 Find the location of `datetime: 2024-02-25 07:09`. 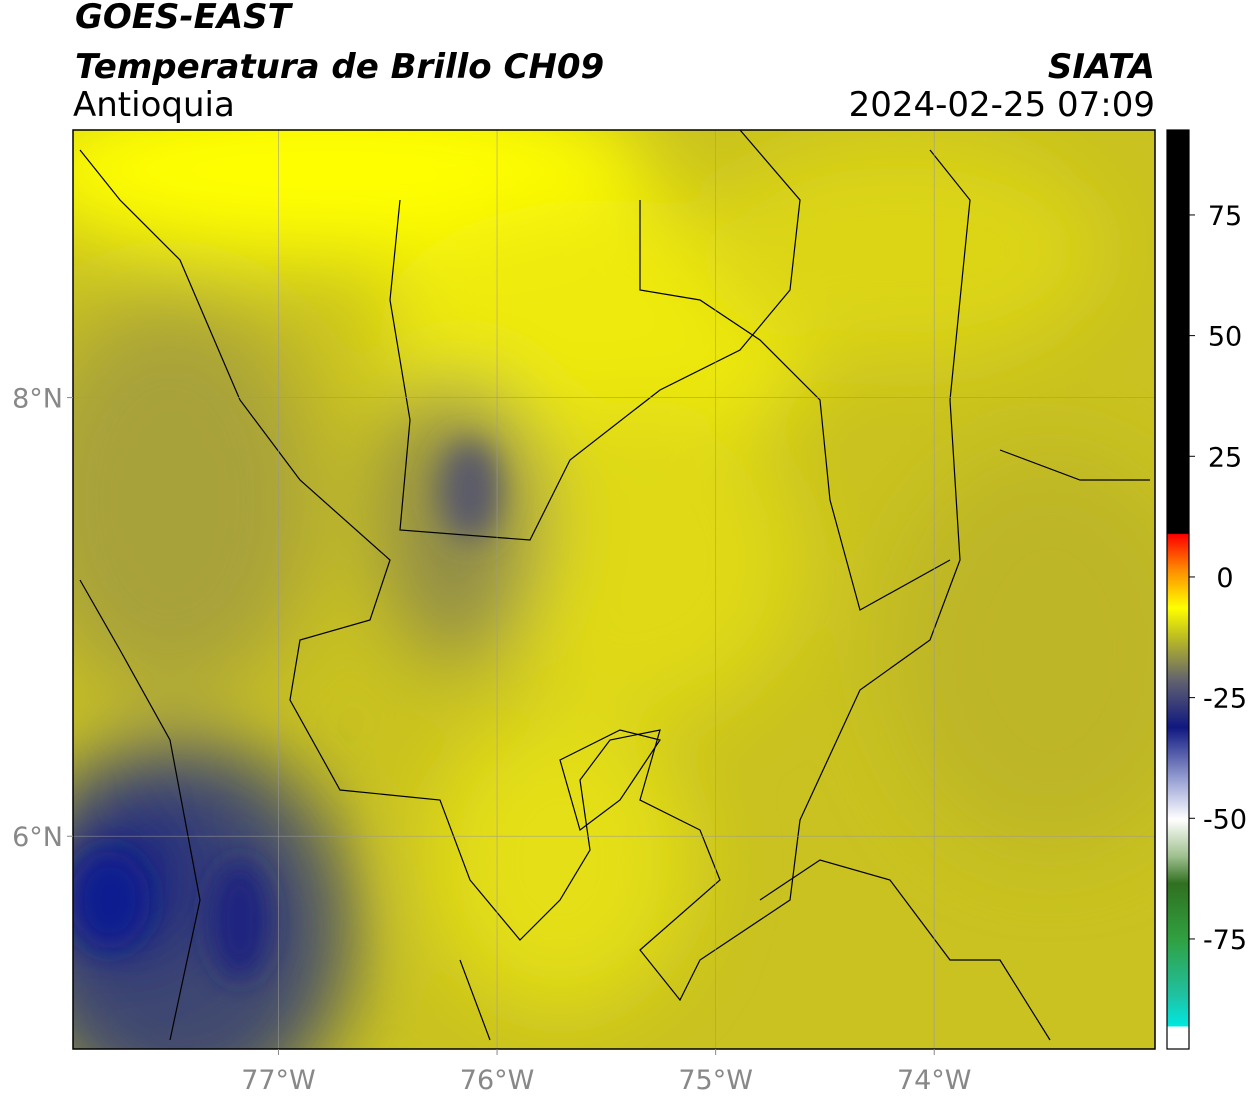

datetime: 2024-02-25 07:09 is located at coordinates (1002, 105).